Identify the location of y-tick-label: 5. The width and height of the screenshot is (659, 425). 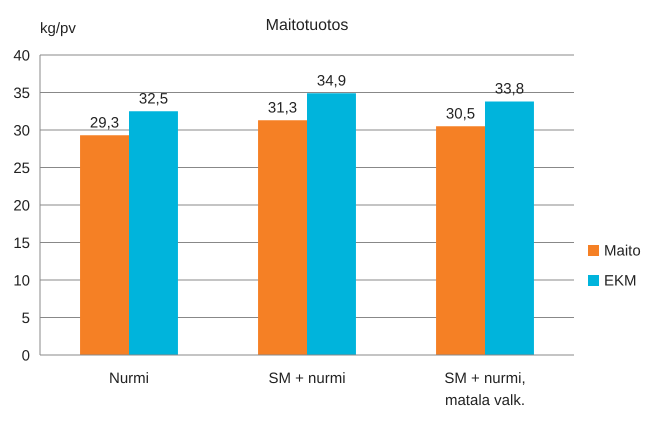
(26, 318).